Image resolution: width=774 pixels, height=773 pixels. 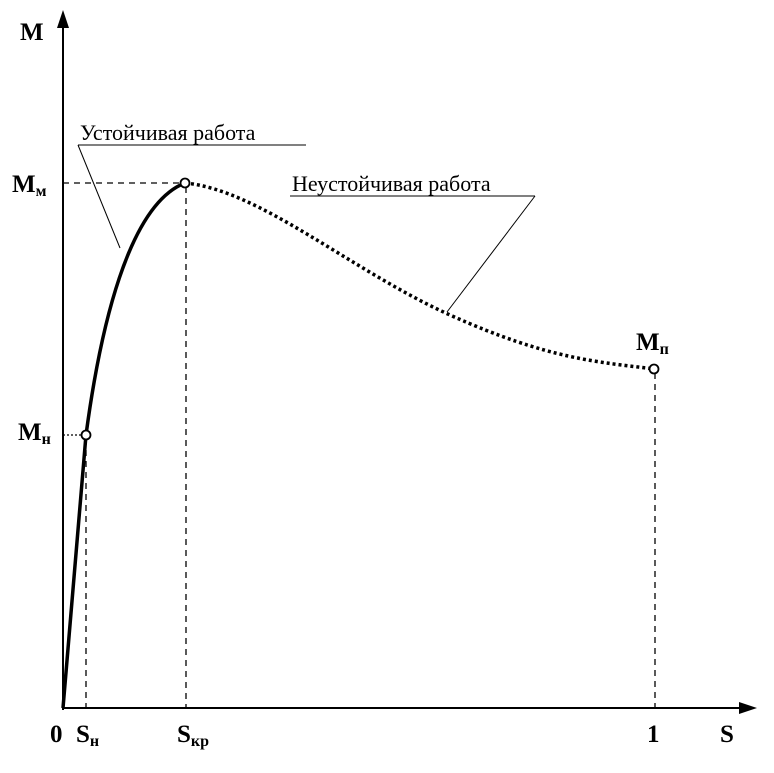 I want to click on y-arrow, so click(x=63, y=19).